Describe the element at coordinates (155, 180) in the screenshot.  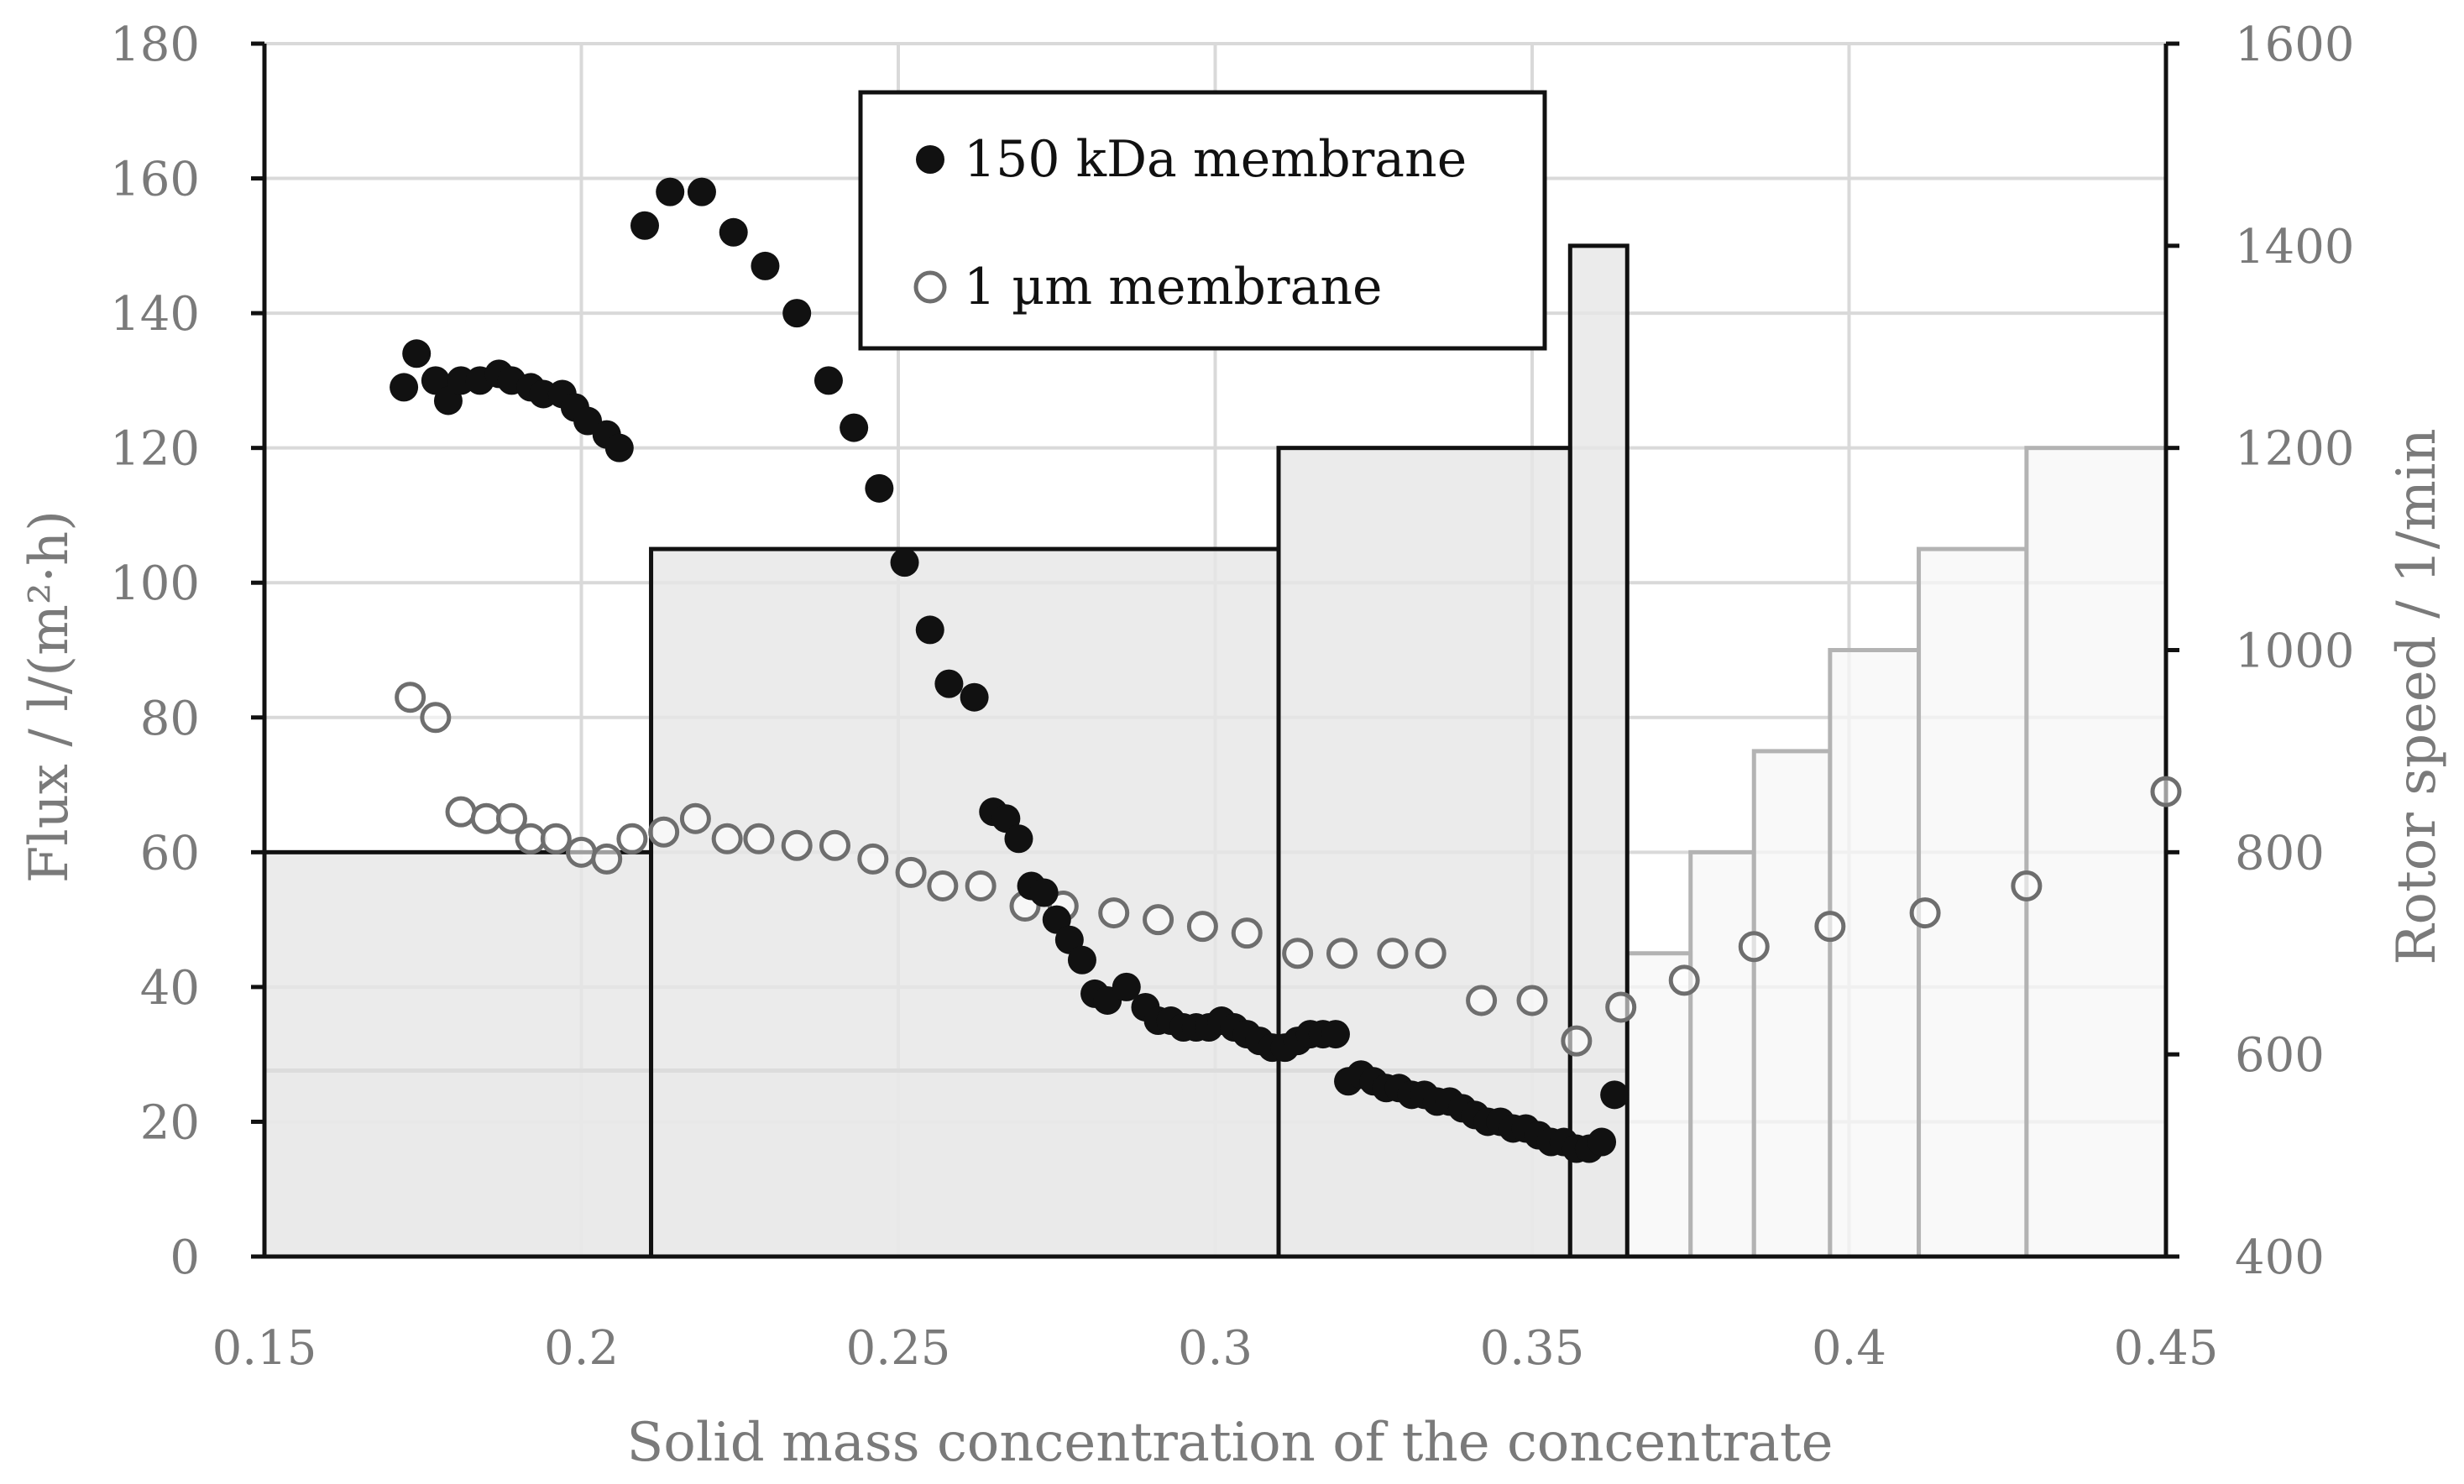
I see `y-tick-label: 160` at that location.